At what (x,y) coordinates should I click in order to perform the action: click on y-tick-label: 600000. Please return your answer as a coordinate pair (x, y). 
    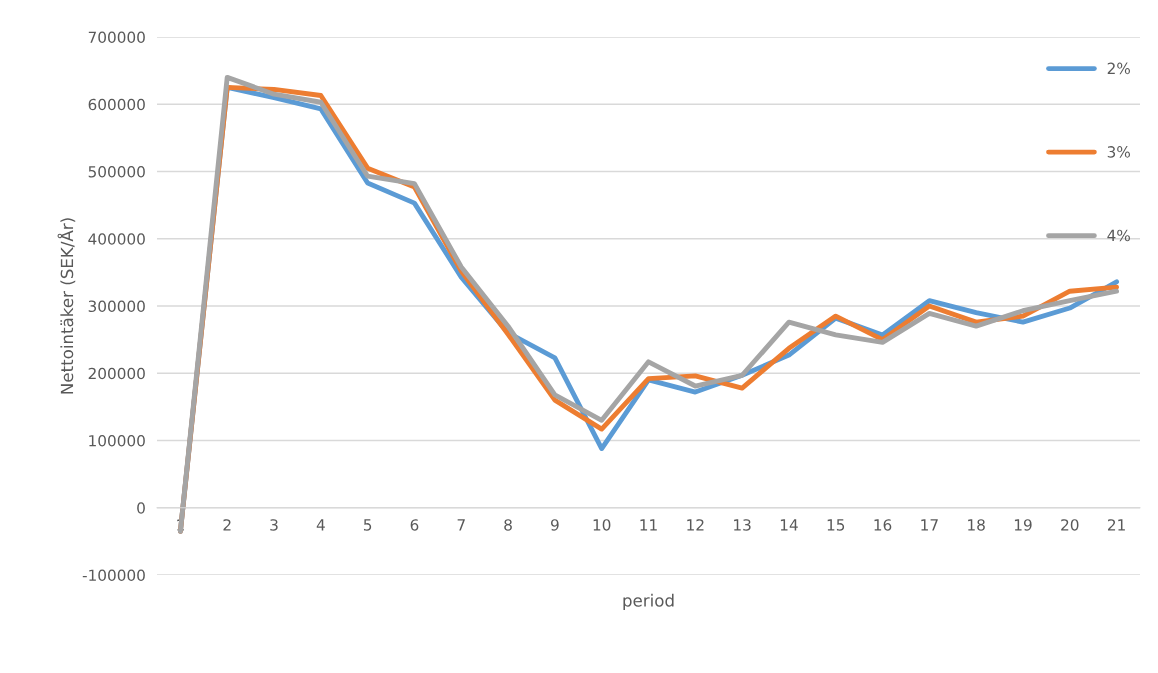
    Looking at the image, I should click on (116, 104).